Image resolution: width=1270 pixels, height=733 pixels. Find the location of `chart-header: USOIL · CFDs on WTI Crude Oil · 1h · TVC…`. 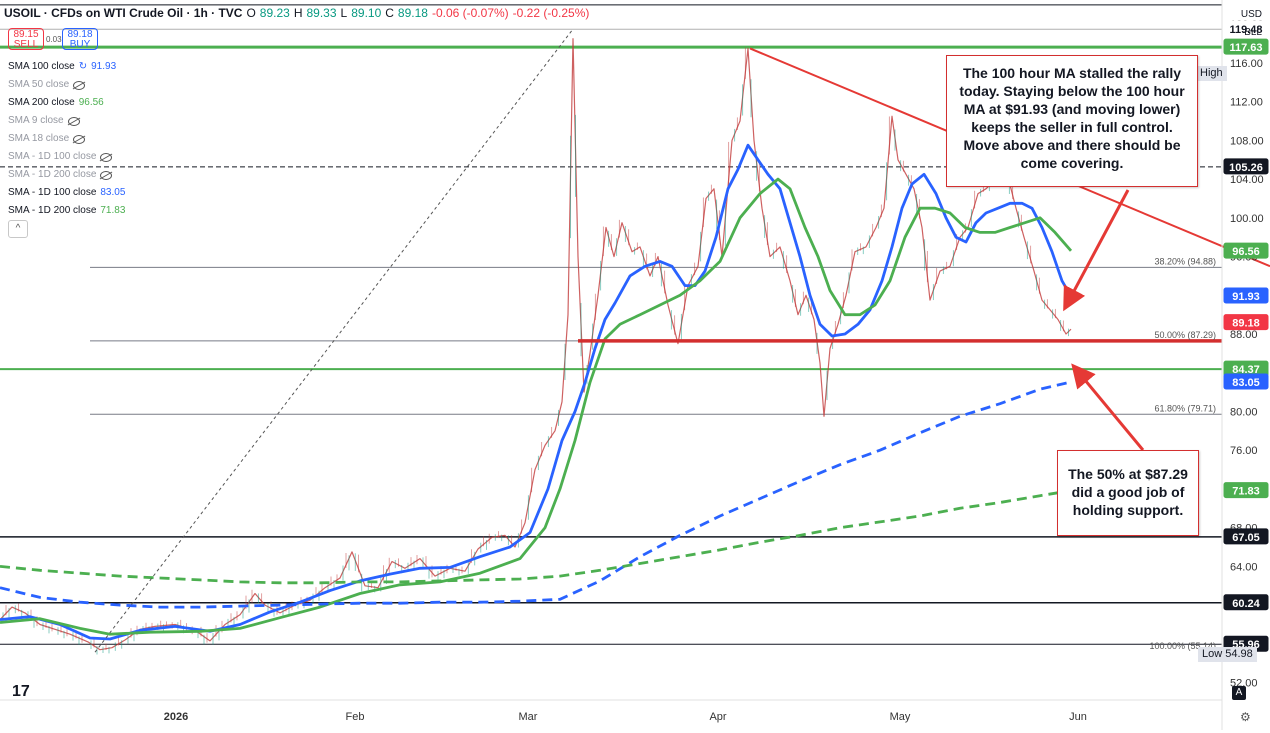

chart-header: USOIL · CFDs on WTI Crude Oil · 1h · TVC… is located at coordinates (296, 13).